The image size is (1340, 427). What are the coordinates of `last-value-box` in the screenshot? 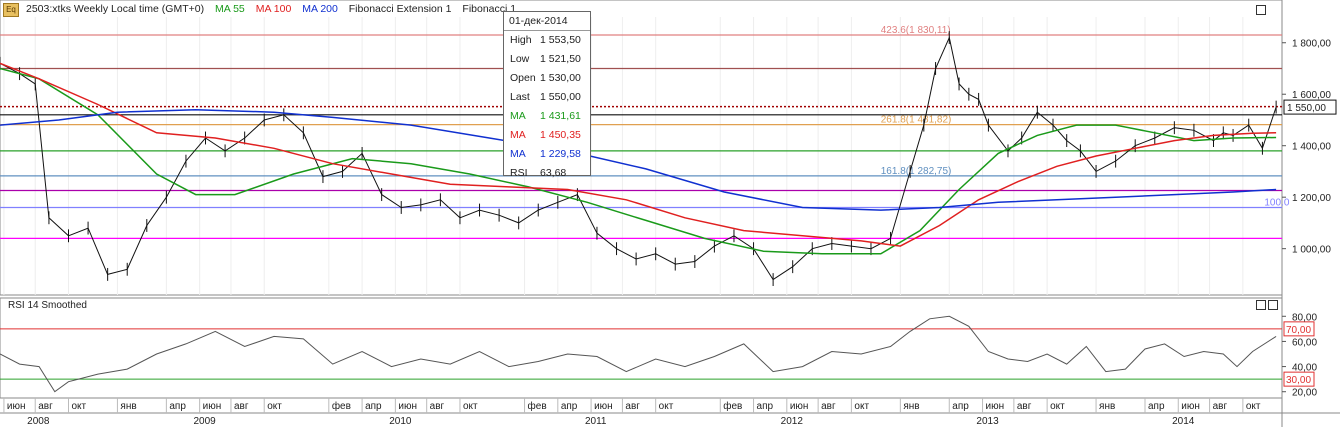 It's located at (1310, 107).